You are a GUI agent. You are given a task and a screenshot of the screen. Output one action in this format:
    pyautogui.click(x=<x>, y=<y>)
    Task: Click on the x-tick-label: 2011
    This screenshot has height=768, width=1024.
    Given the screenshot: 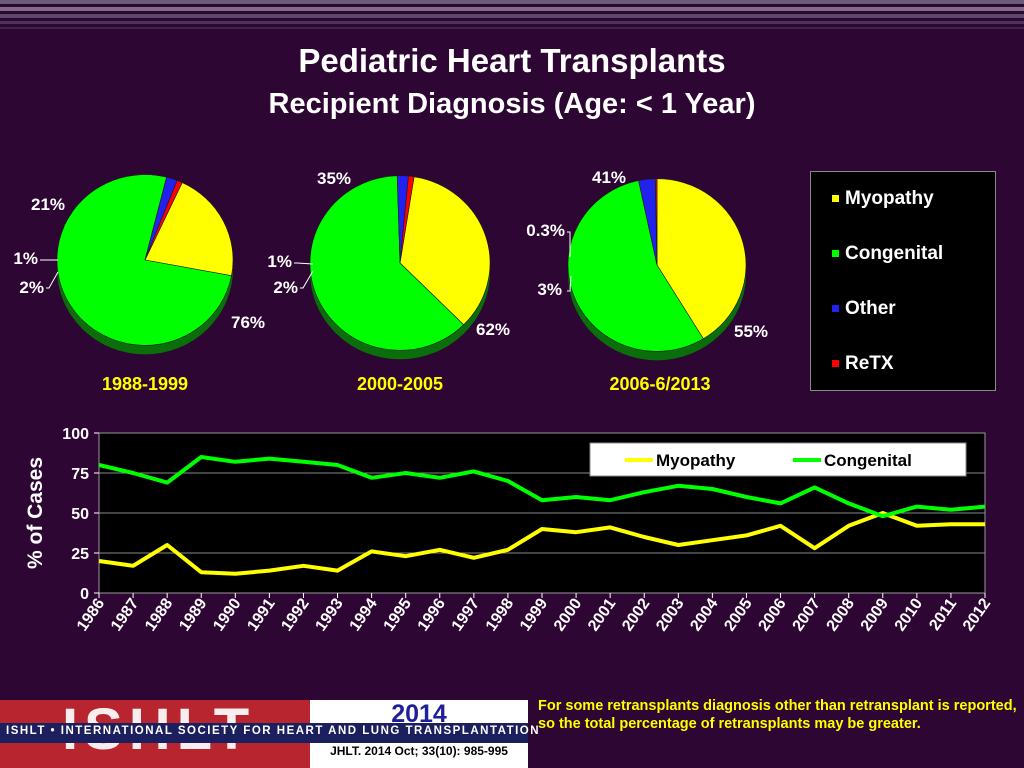 What is the action you would take?
    pyautogui.click(x=943, y=614)
    